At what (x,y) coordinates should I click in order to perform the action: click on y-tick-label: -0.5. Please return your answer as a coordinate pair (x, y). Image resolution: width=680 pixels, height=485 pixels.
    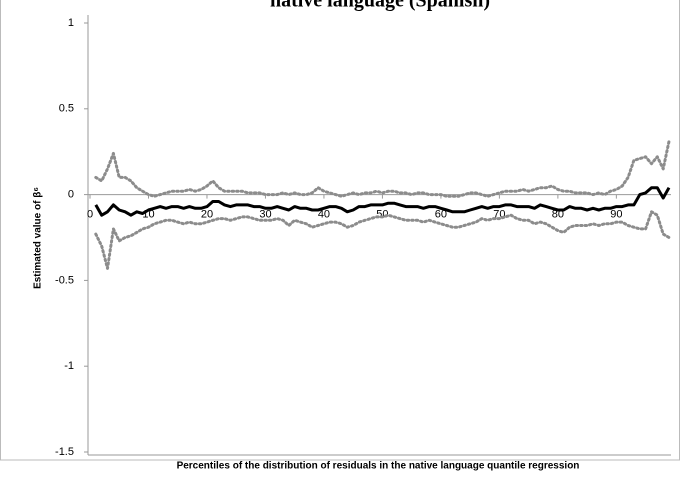
    Looking at the image, I should click on (64, 280).